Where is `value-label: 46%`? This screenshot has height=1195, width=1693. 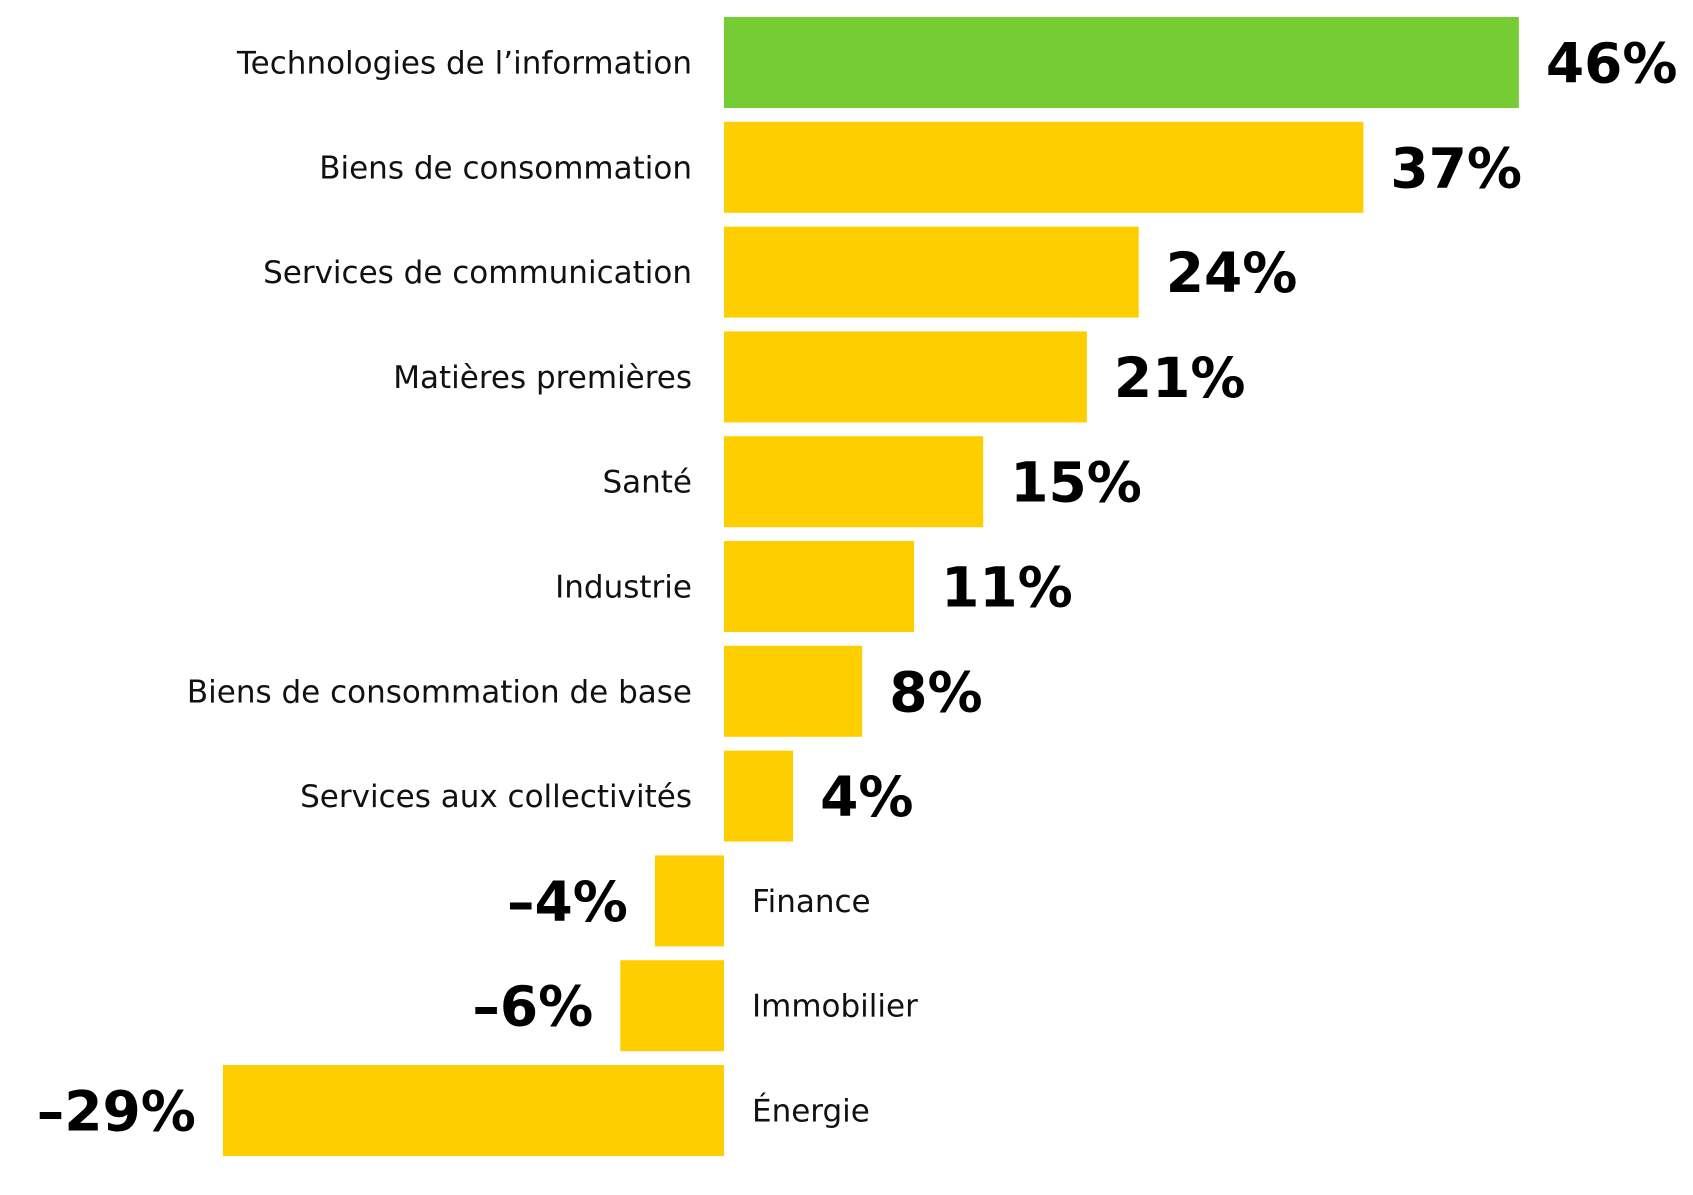
value-label: 46% is located at coordinates (1612, 64).